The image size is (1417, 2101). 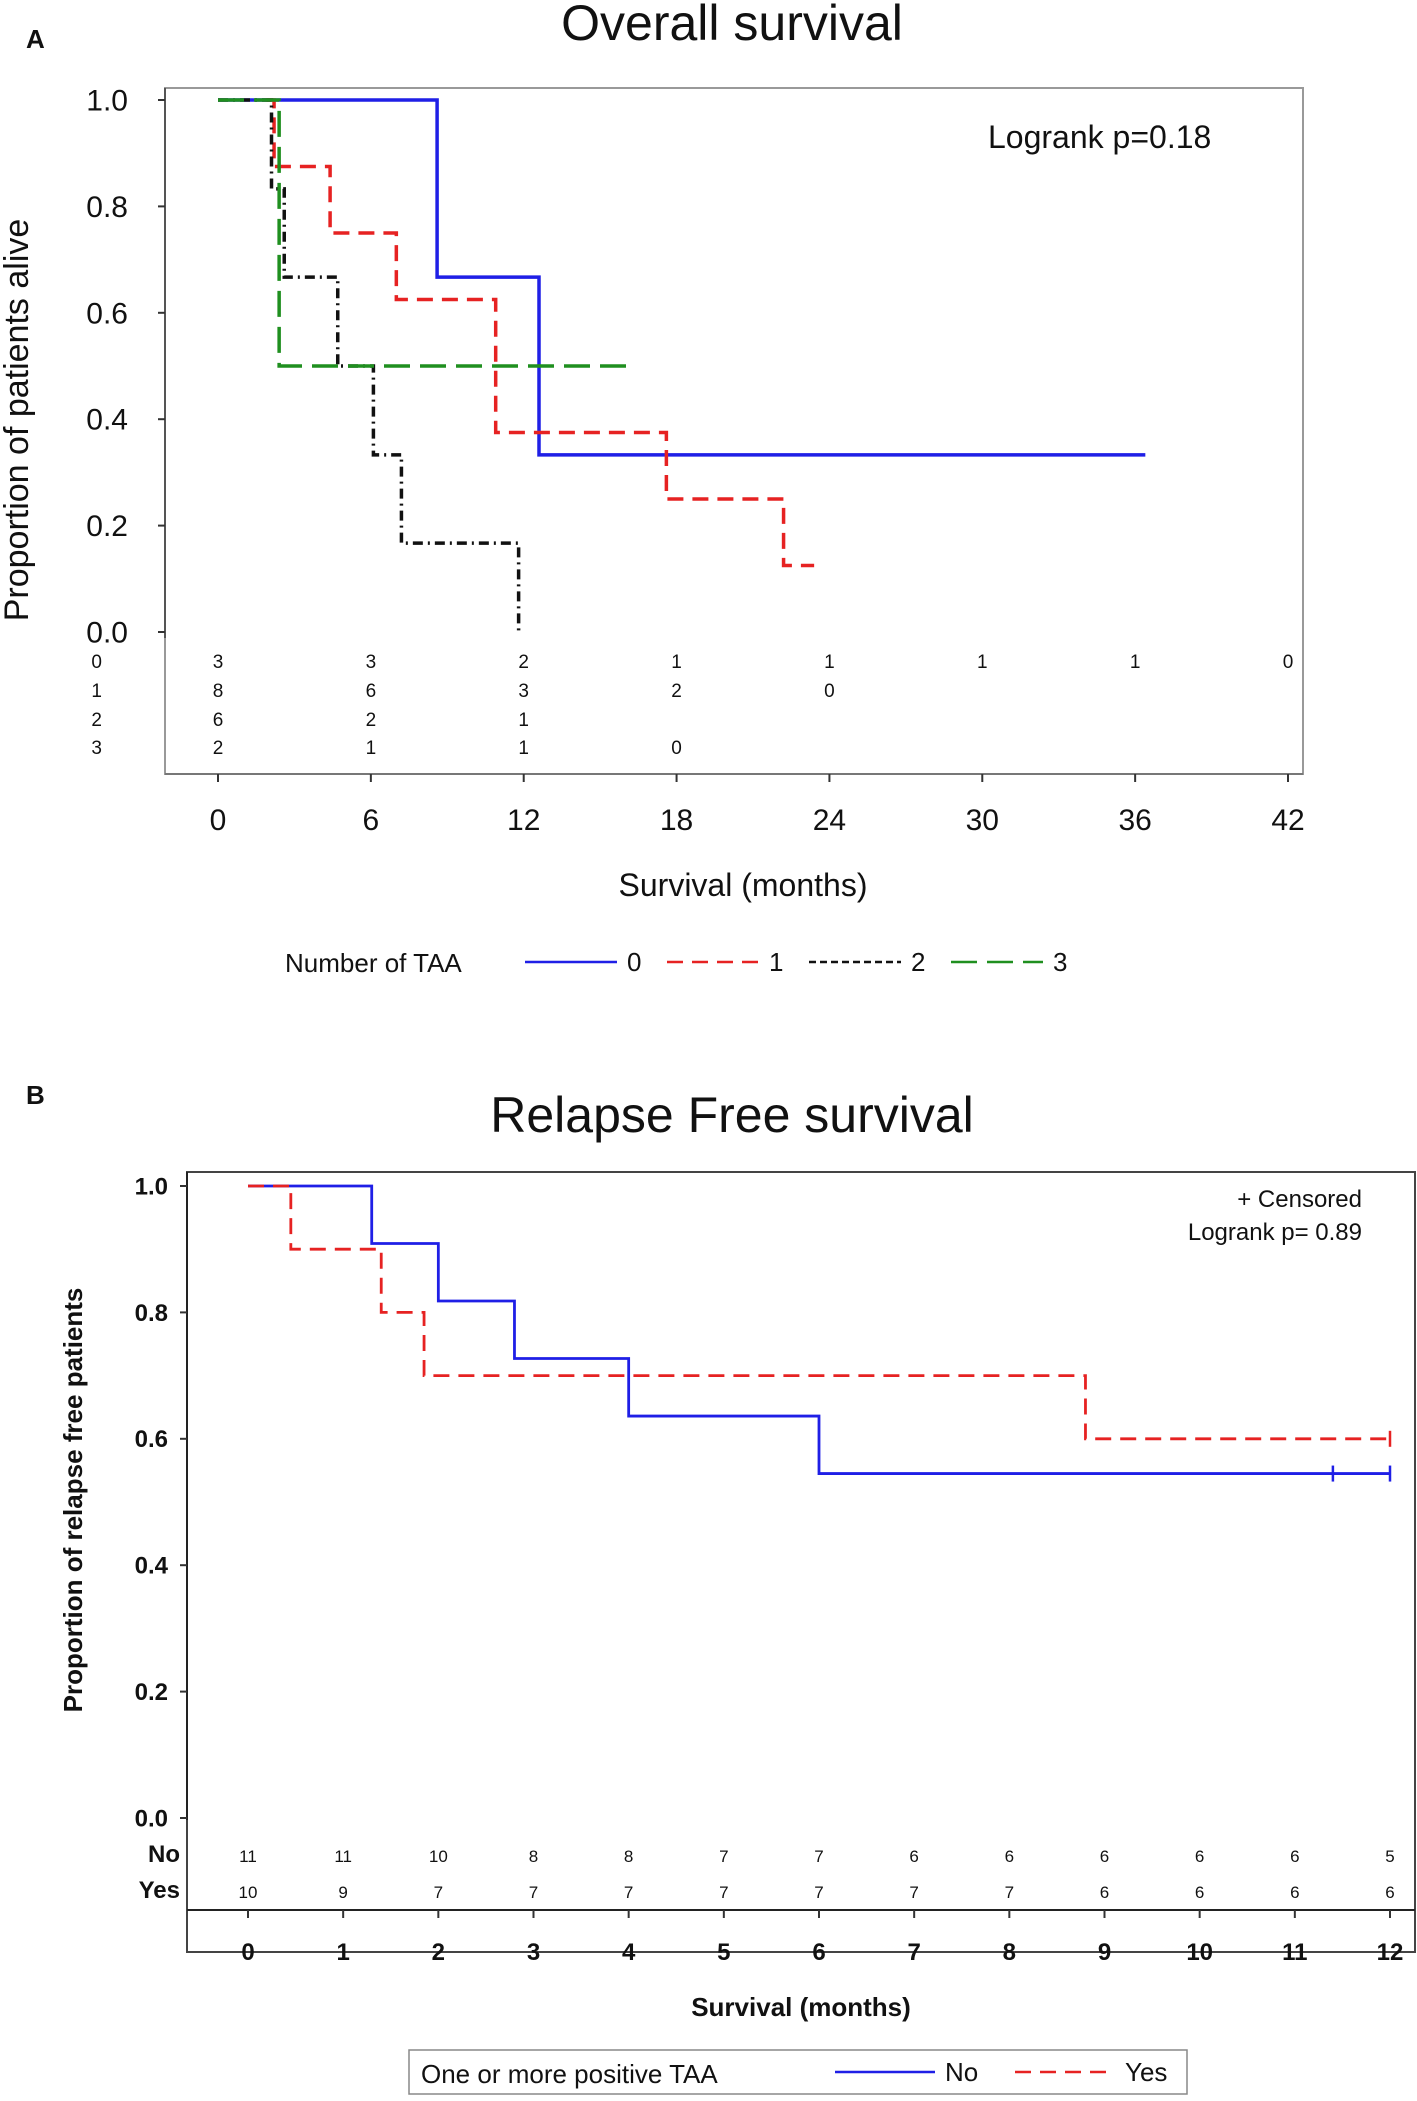 I want to click on at-risk-row-label: 1, so click(x=96, y=691).